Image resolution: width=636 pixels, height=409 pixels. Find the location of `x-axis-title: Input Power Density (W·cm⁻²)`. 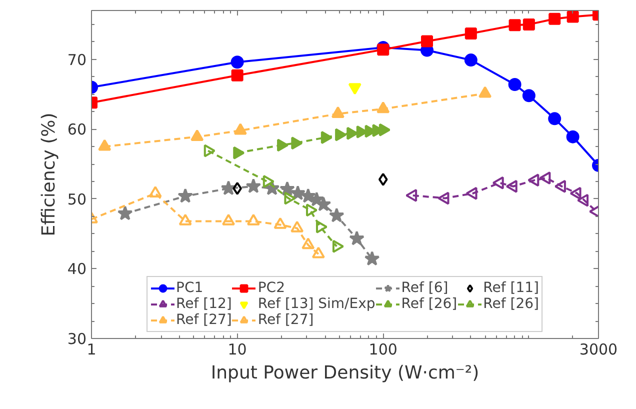

x-axis-title: Input Power Density (W·cm⁻²) is located at coordinates (345, 373).